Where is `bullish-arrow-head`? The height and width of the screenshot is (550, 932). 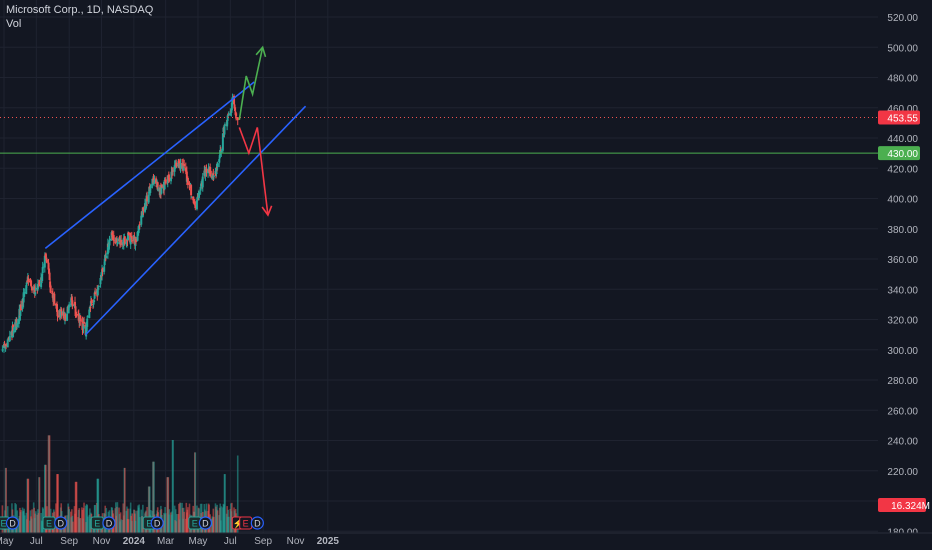 bullish-arrow-head is located at coordinates (261, 51).